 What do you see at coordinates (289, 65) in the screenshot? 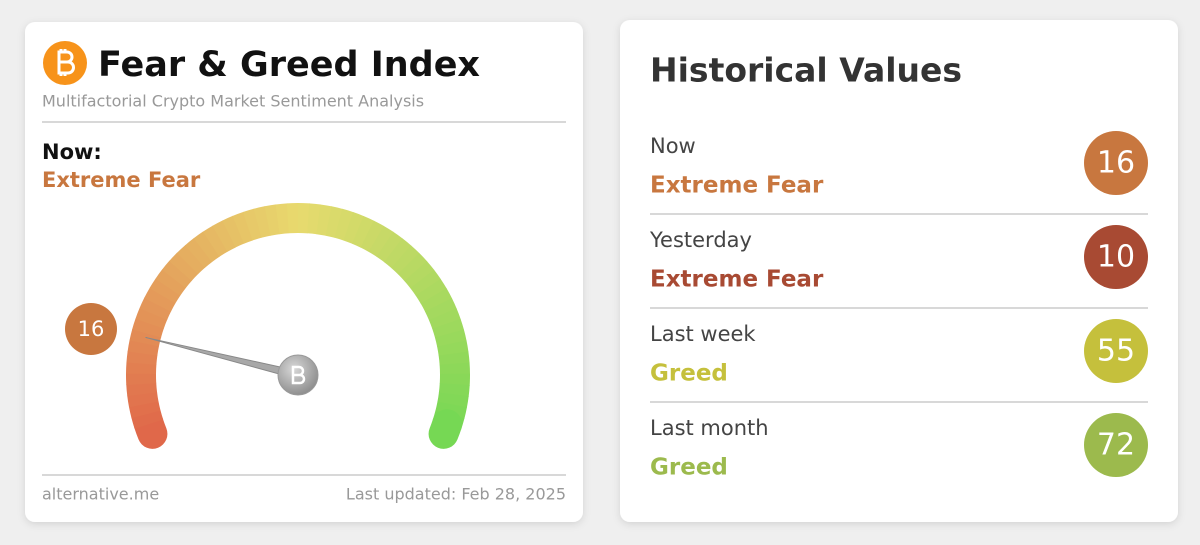
I see `title: Fear & Greed Index` at bounding box center [289, 65].